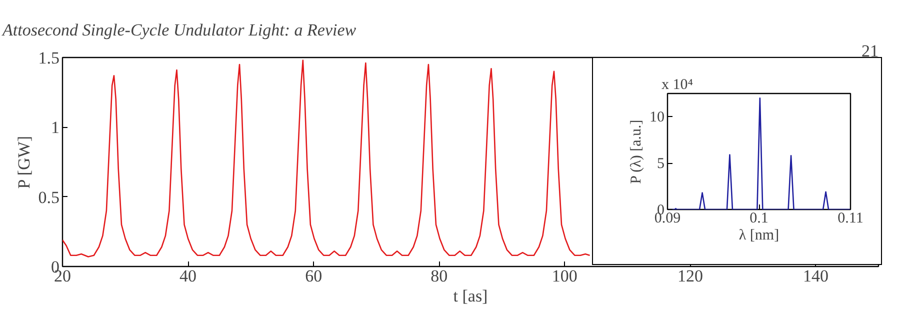  I want to click on x-tick-label: 100, so click(565, 276).